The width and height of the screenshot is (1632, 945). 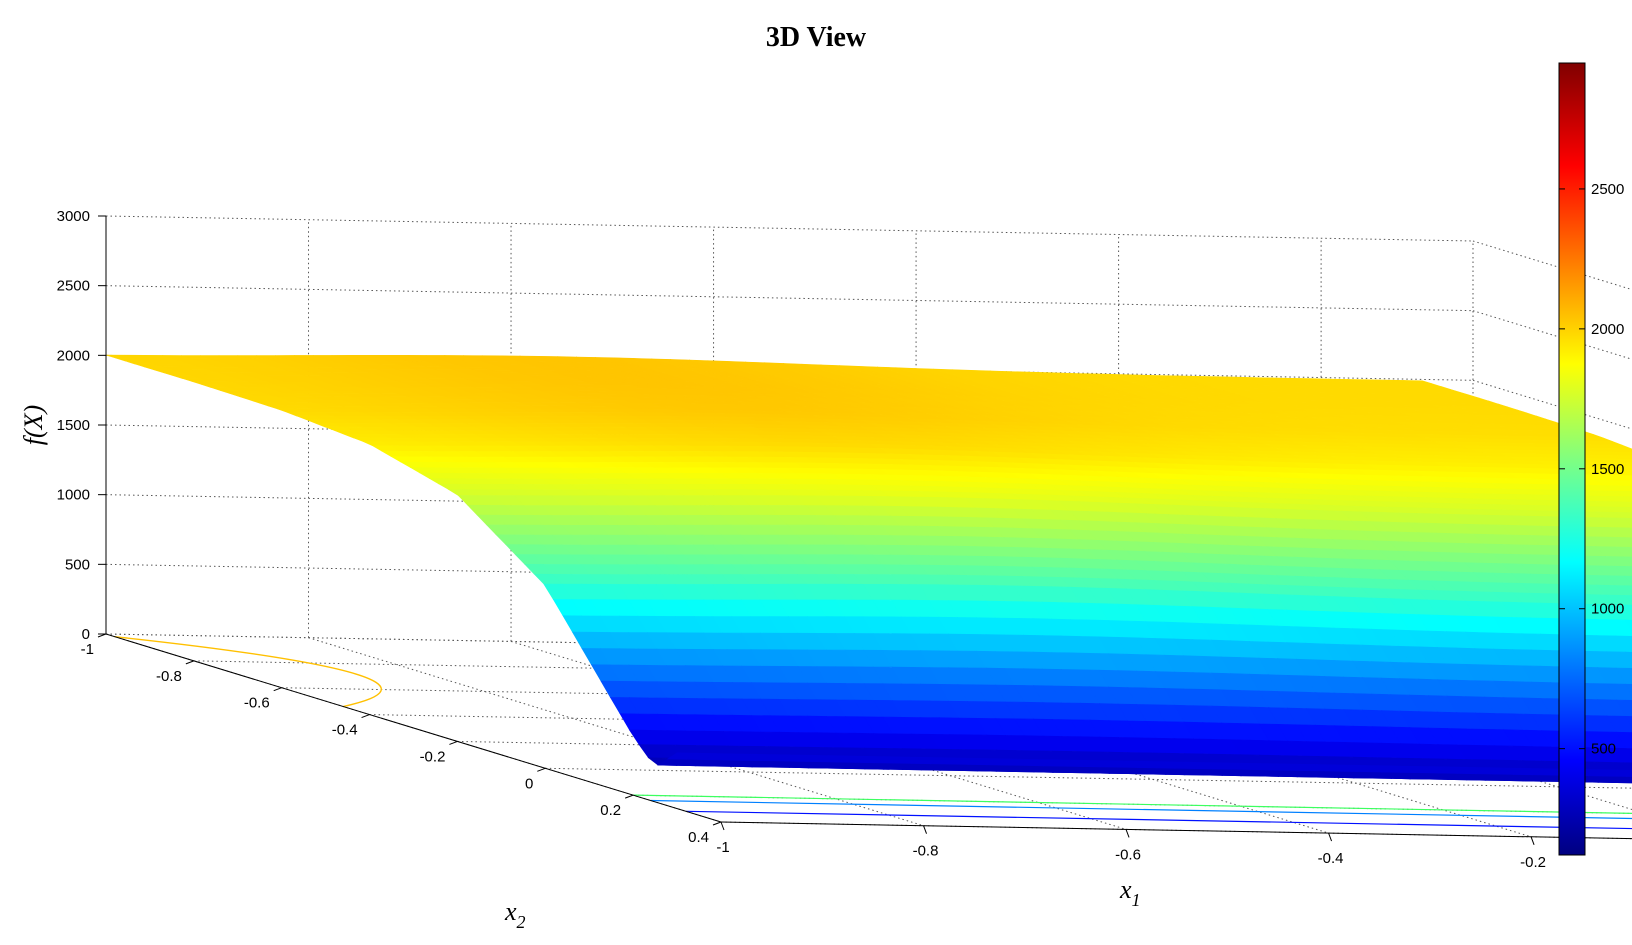 I want to click on x2-tick-label: 0.2, so click(x=610, y=810).